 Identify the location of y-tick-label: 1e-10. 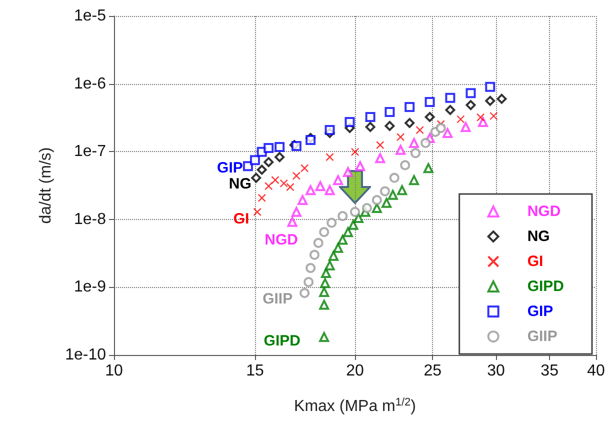
(85, 355).